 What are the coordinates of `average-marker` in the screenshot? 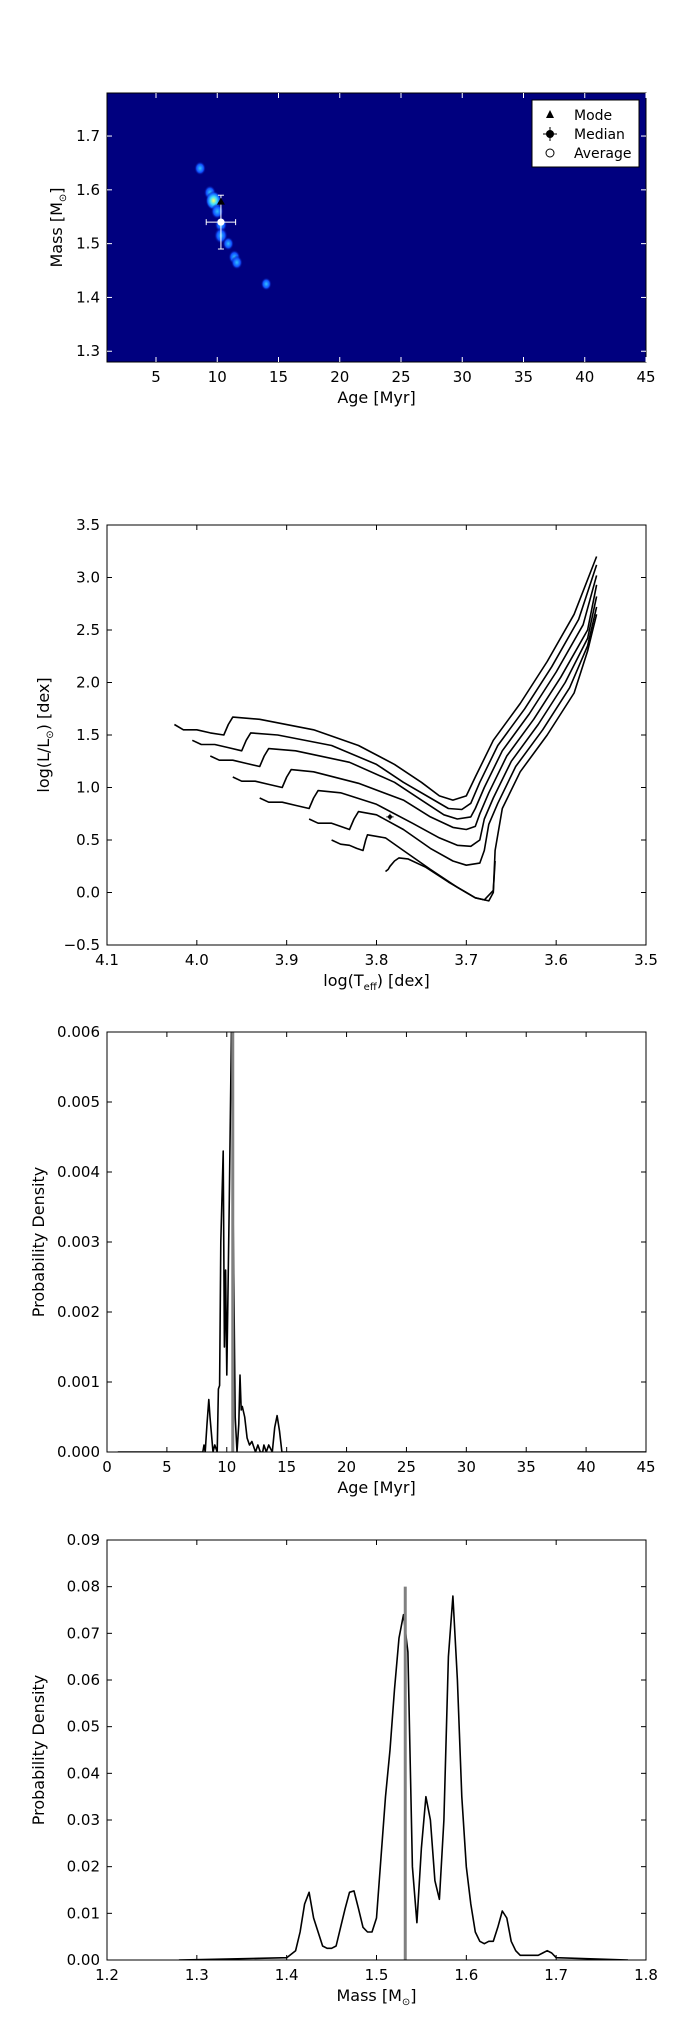 It's located at (221, 222).